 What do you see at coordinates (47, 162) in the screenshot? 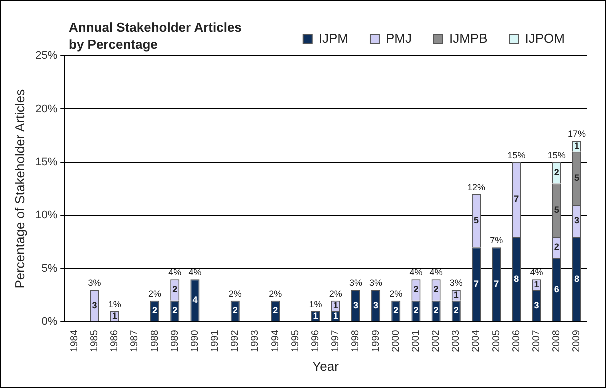
I see `y-tick-label: 15%` at bounding box center [47, 162].